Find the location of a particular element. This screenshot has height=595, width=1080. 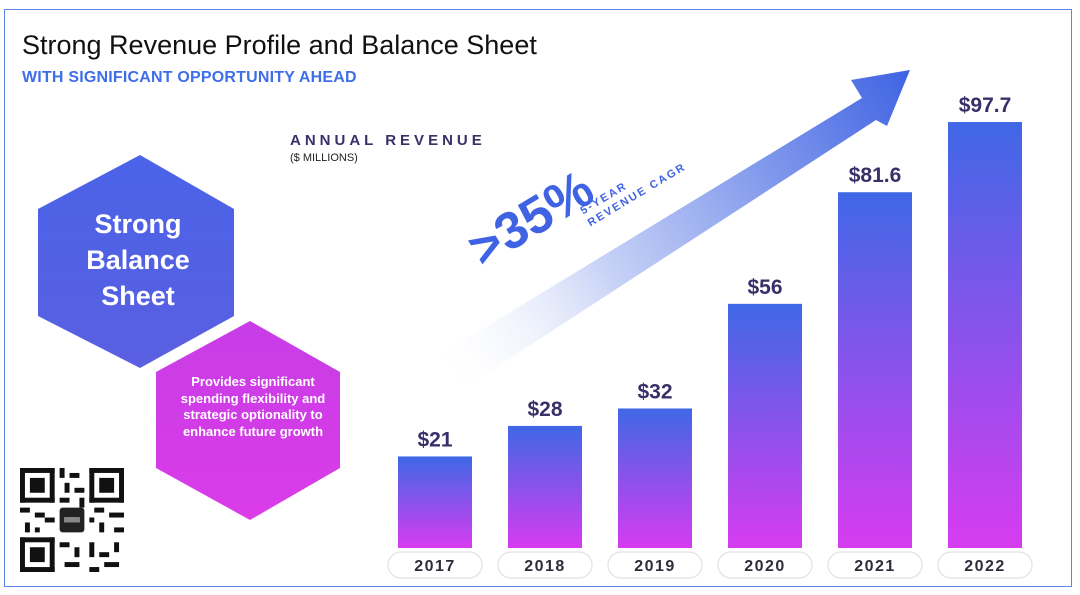

value-label-2017: $21 is located at coordinates (434, 439).